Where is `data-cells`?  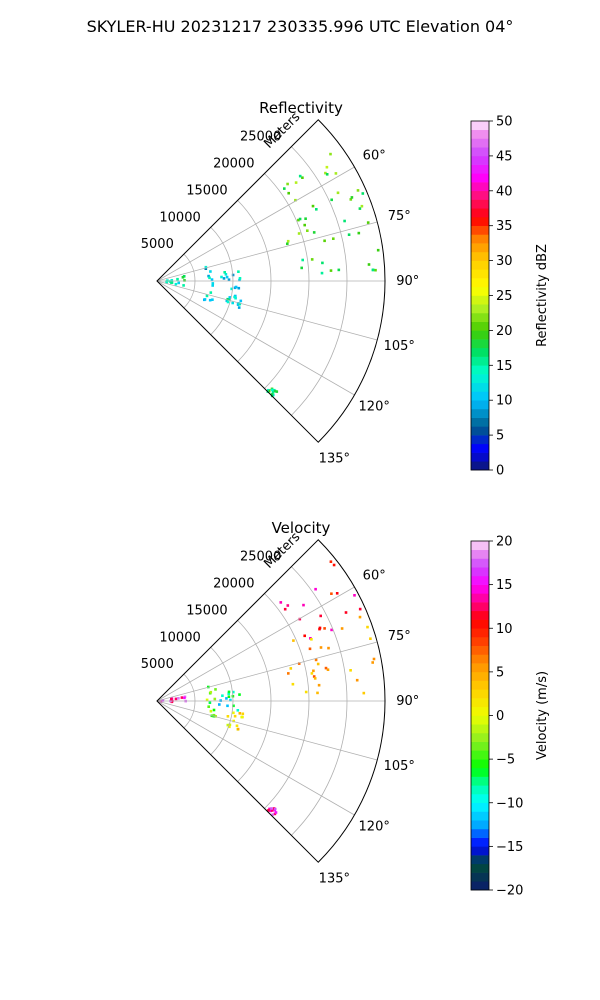
data-cells is located at coordinates (272, 275).